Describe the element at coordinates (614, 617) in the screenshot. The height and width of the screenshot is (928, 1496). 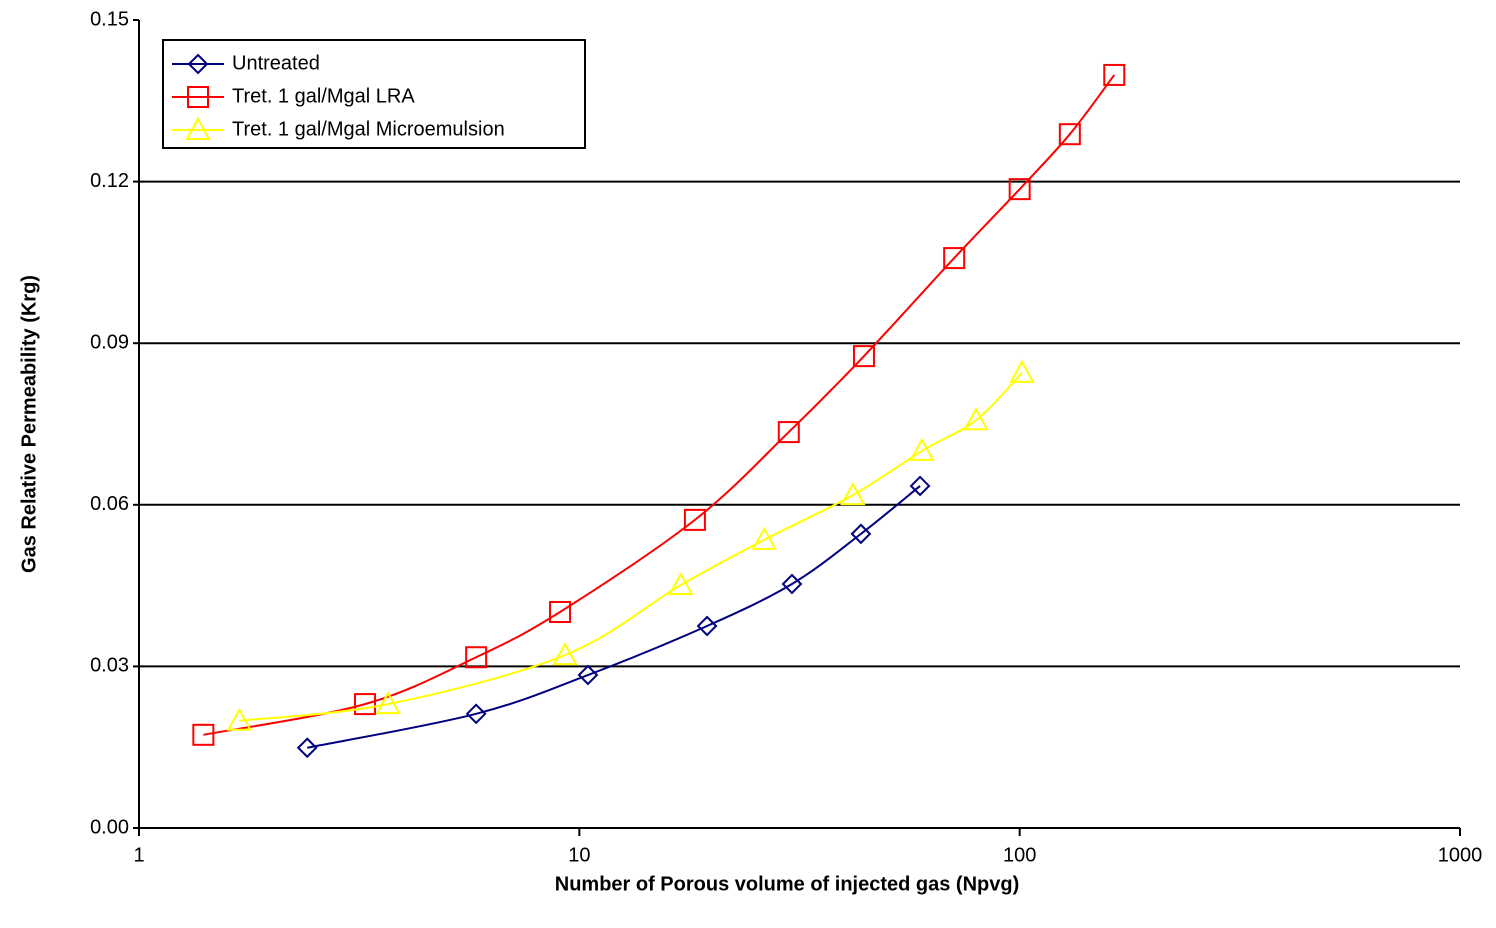
I see `series-line` at that location.